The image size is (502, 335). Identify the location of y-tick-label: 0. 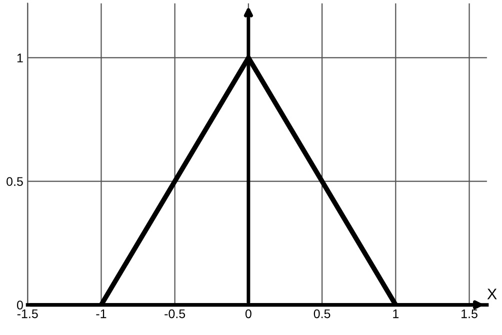
(19, 305).